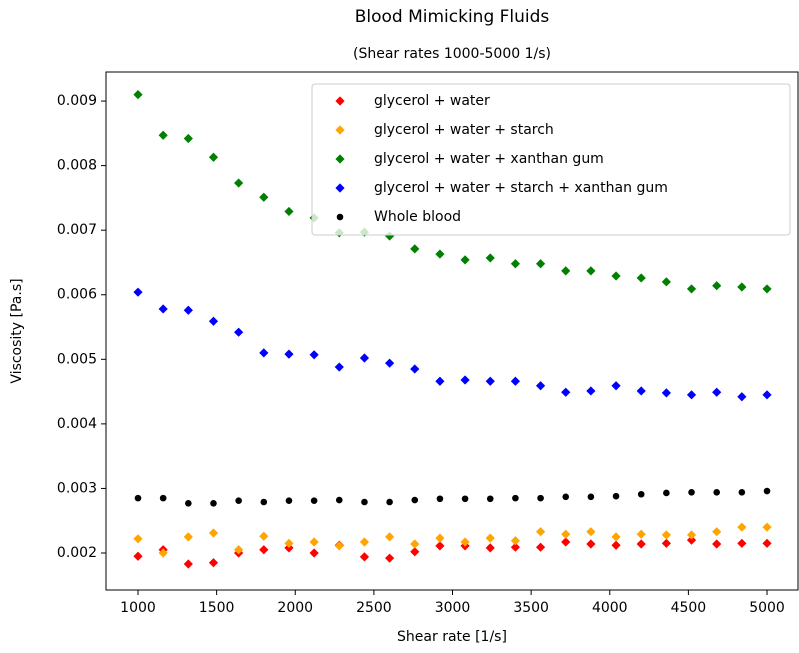 The height and width of the screenshot is (653, 799). Describe the element at coordinates (217, 608) in the screenshot. I see `x-tick-label: 1500` at that location.